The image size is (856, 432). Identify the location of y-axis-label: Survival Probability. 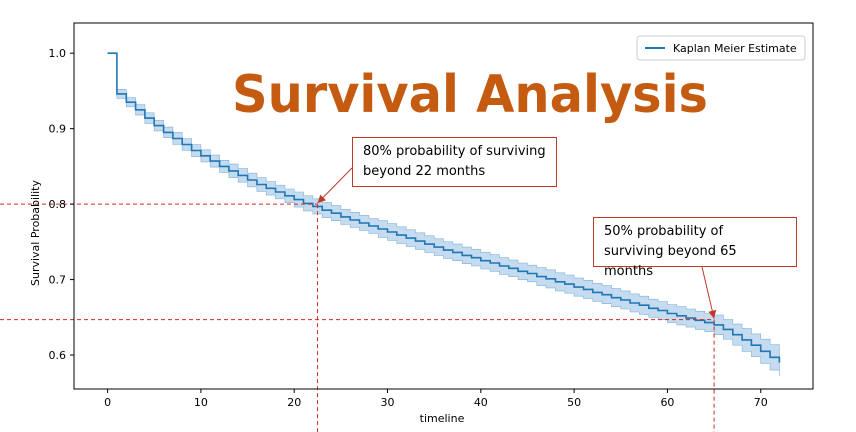
(35, 233).